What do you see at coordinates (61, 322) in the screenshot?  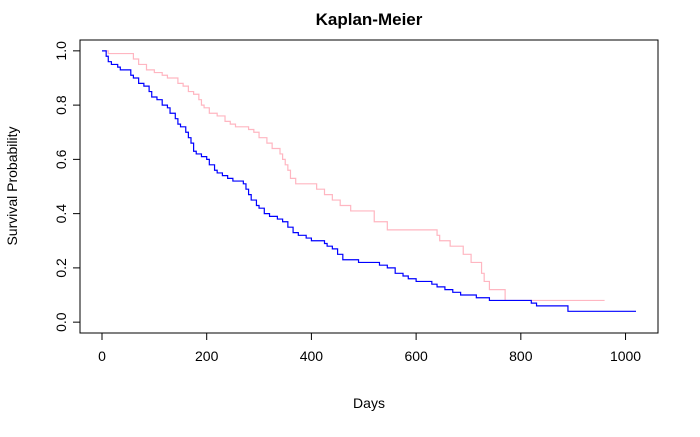 I see `y-tick-label: 0.0` at bounding box center [61, 322].